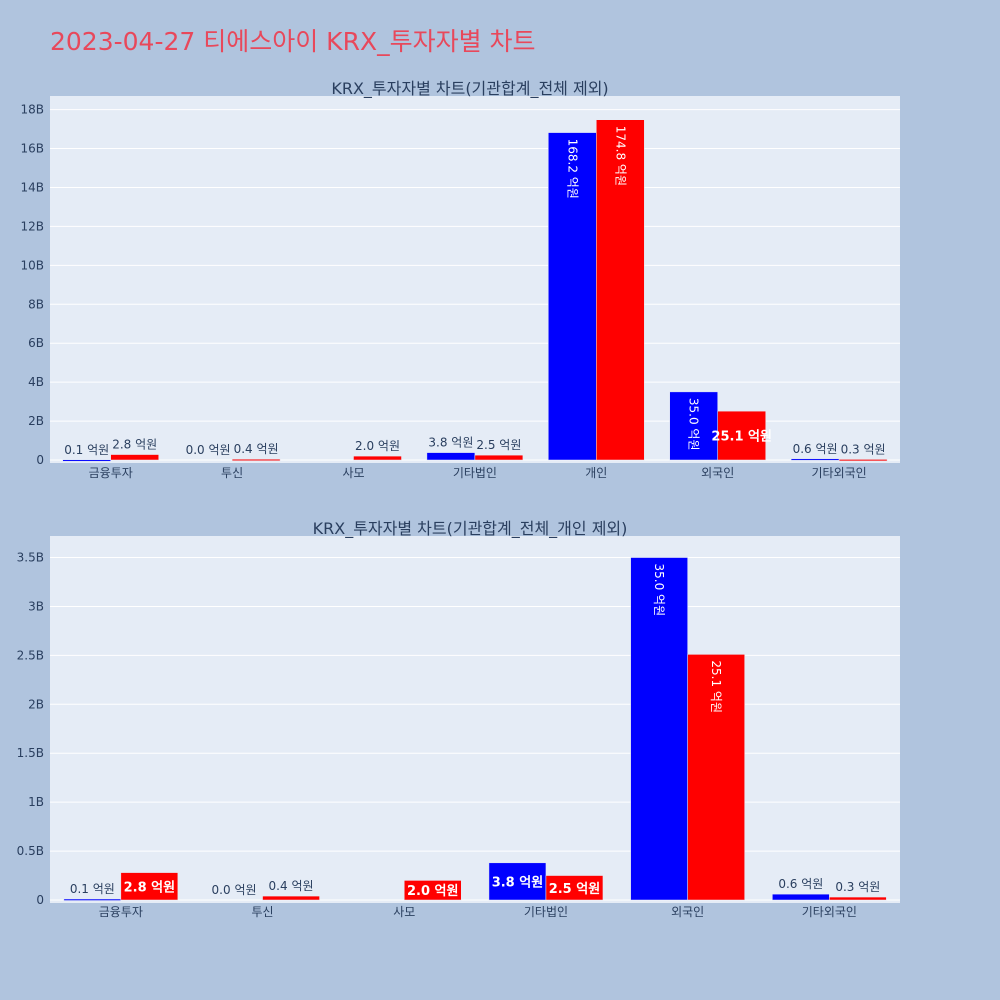 Image resolution: width=1000 pixels, height=1000 pixels. What do you see at coordinates (32, 110) in the screenshot?
I see `y-tick-label: 18B` at bounding box center [32, 110].